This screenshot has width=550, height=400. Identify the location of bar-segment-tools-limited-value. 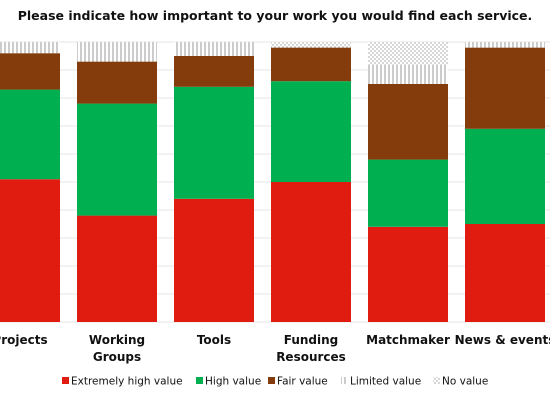
(214, 49).